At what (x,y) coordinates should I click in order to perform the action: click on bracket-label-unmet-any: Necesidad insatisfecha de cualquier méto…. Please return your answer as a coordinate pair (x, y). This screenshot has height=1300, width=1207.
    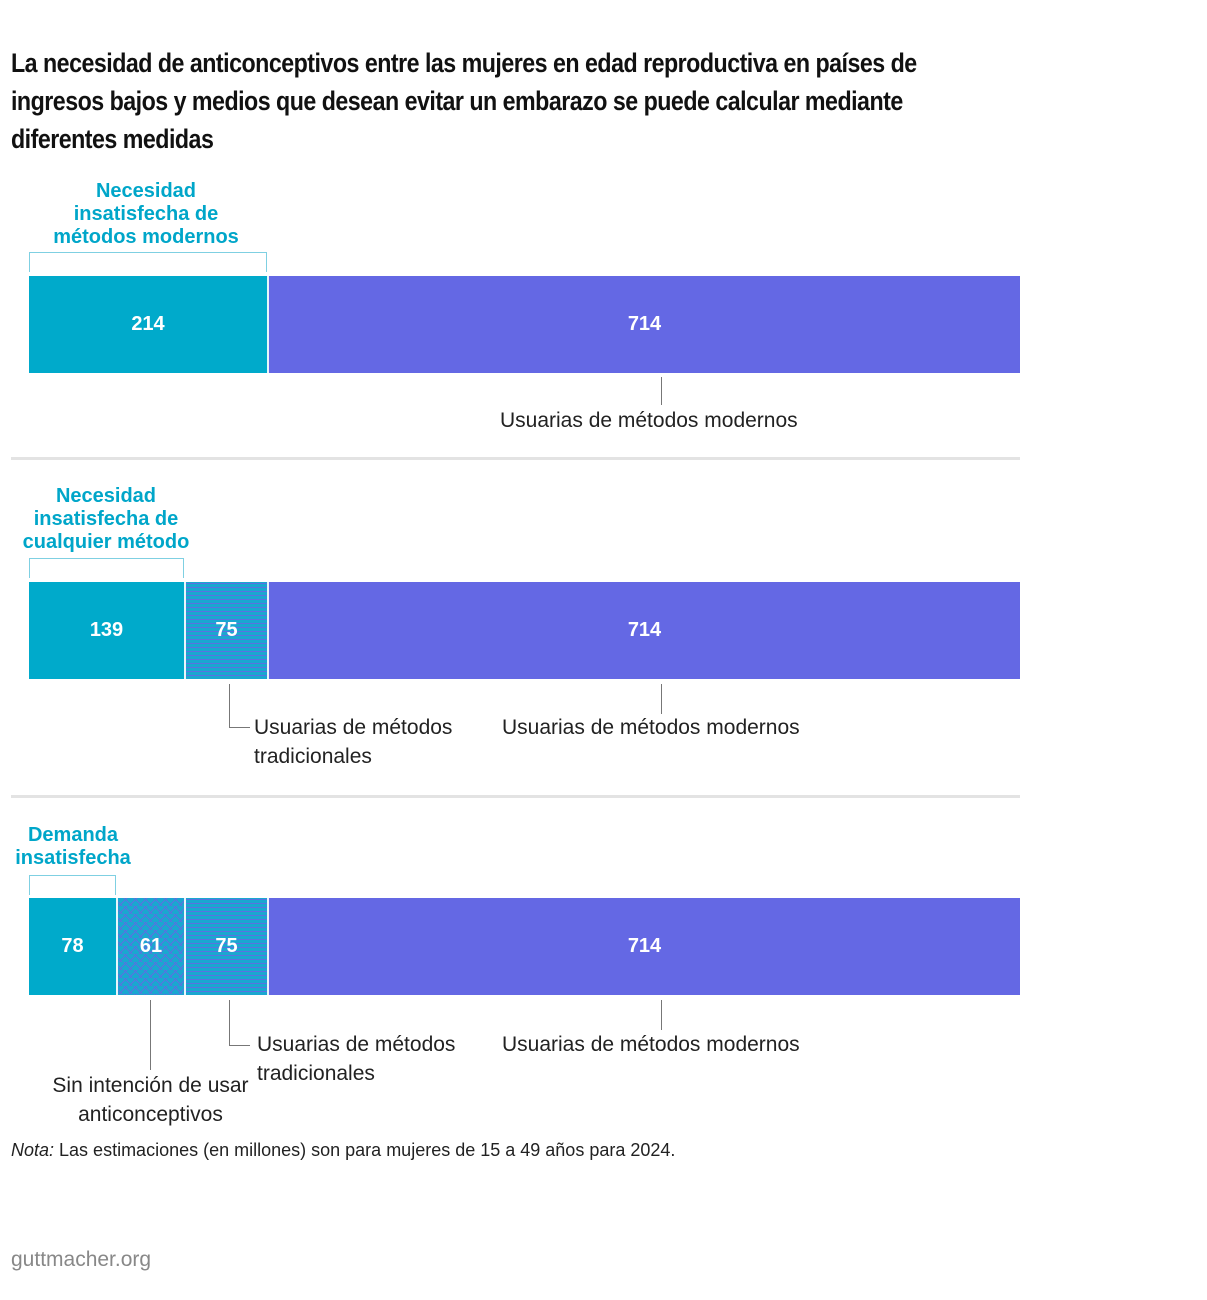
    Looking at the image, I should click on (106, 519).